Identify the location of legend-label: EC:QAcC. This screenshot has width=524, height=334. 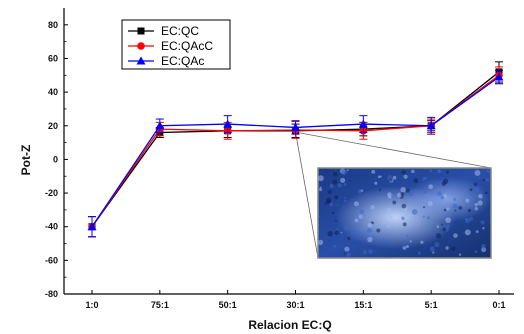
(187, 46).